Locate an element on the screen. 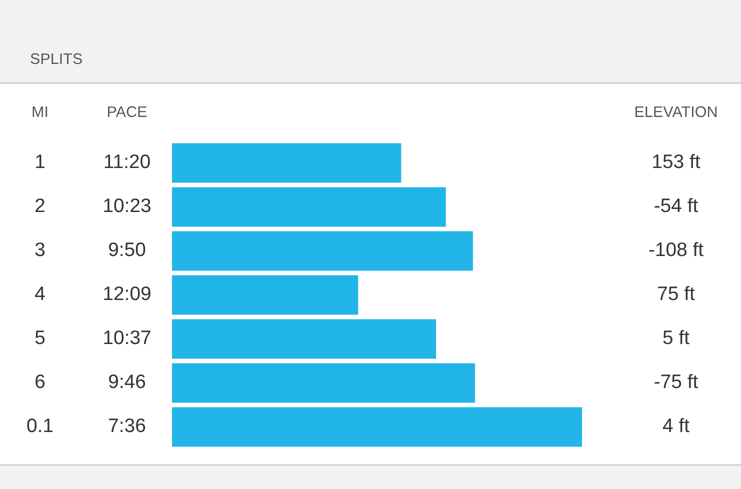 Image resolution: width=741 pixels, height=489 pixels. y-tick-label: 5 is located at coordinates (40, 337).